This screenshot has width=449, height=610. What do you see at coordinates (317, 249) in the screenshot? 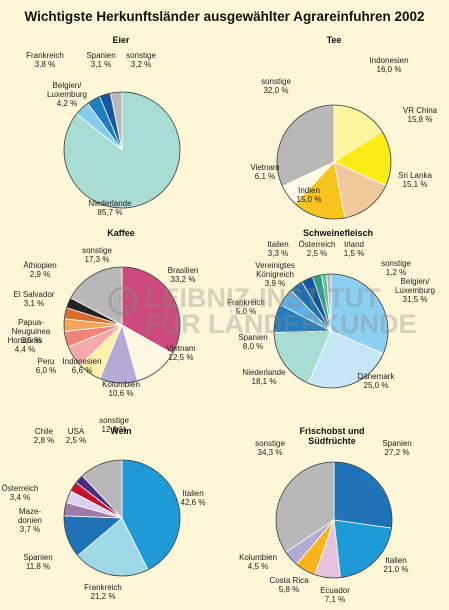
I see `slice-label-österreich: Österreich 2,5 %` at bounding box center [317, 249].